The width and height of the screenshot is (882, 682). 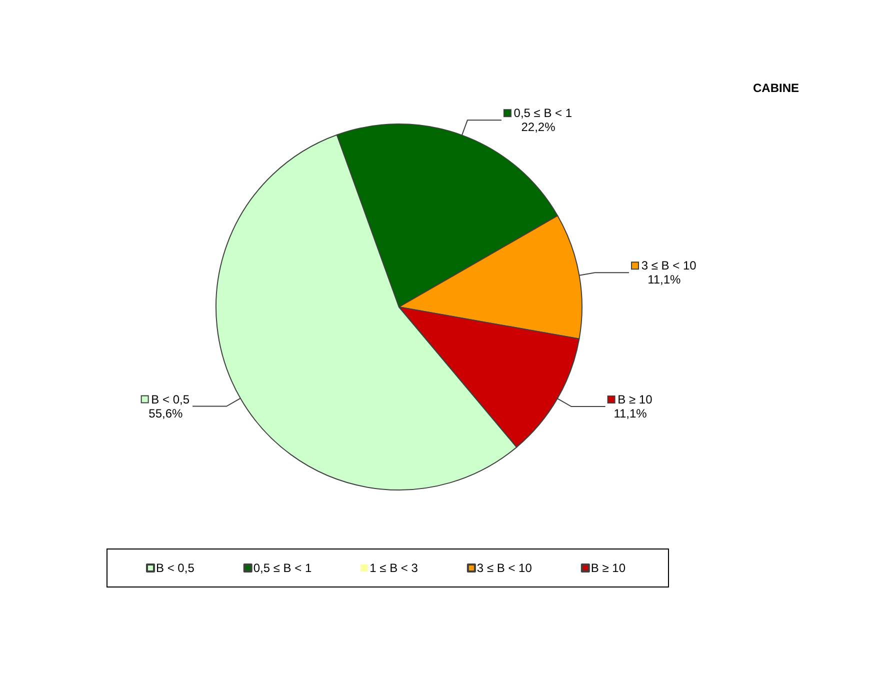 What do you see at coordinates (667, 265) in the screenshot?
I see `legend-label: 3 ≤ B < 10` at bounding box center [667, 265].